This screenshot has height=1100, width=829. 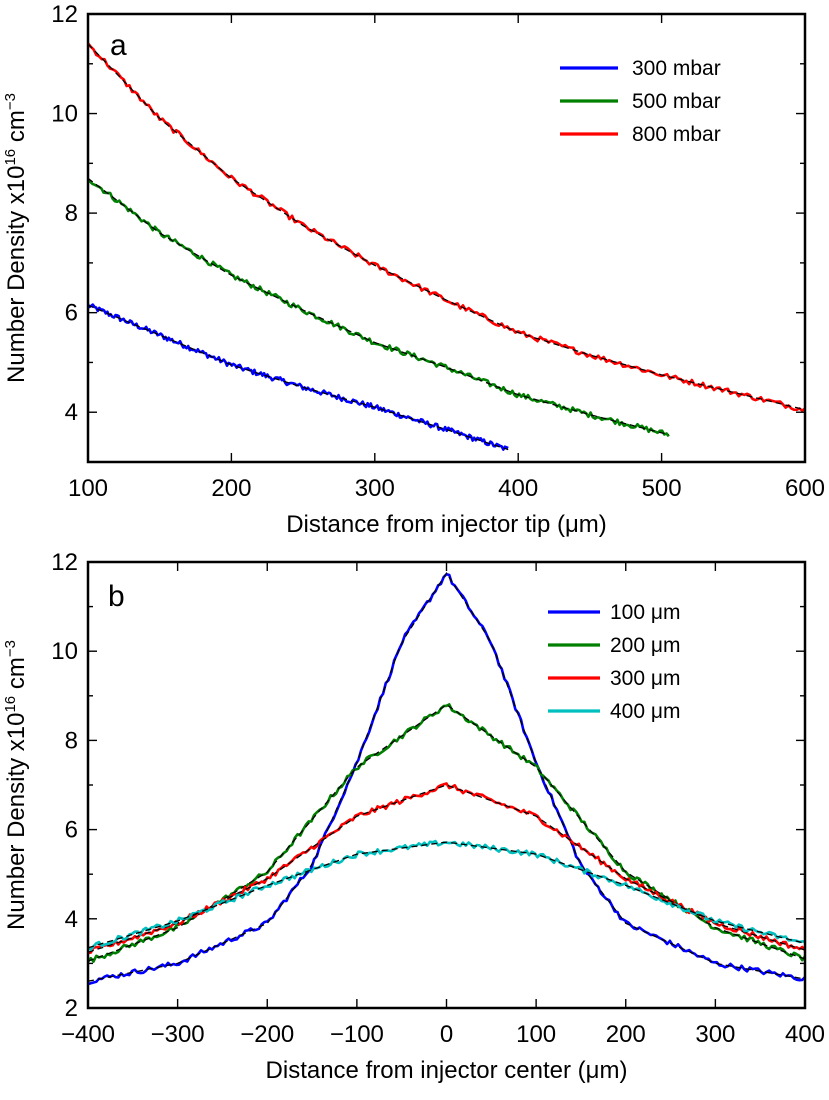 I want to click on legend-label: 200 μm, so click(x=645, y=645).